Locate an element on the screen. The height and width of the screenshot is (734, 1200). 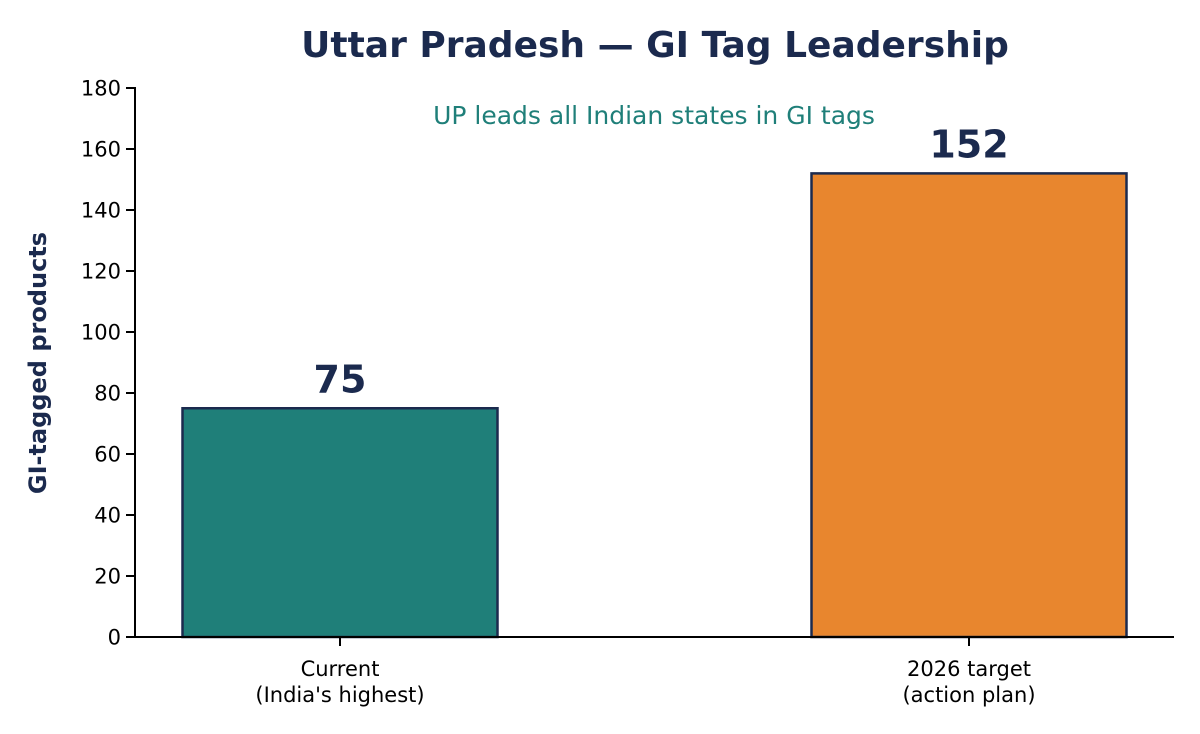
bar-value-label: 152 is located at coordinates (968, 144).